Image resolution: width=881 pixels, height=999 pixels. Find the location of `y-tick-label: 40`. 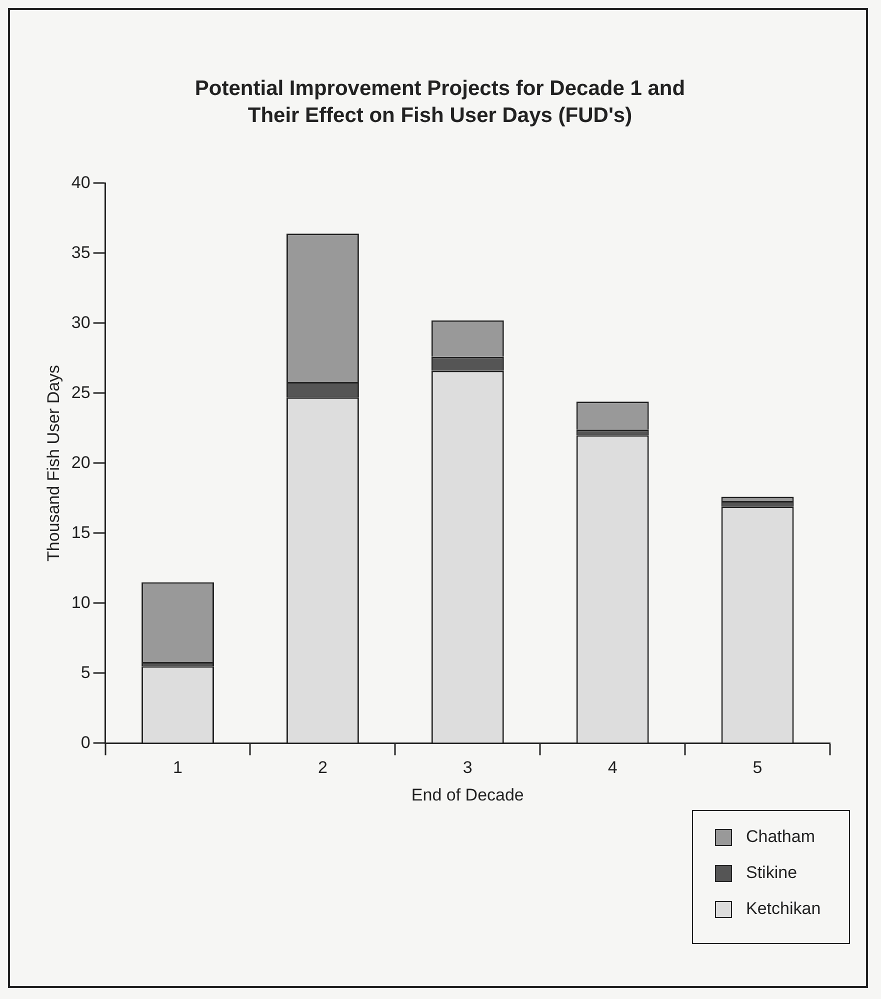

y-tick-label: 40 is located at coordinates (80, 182).